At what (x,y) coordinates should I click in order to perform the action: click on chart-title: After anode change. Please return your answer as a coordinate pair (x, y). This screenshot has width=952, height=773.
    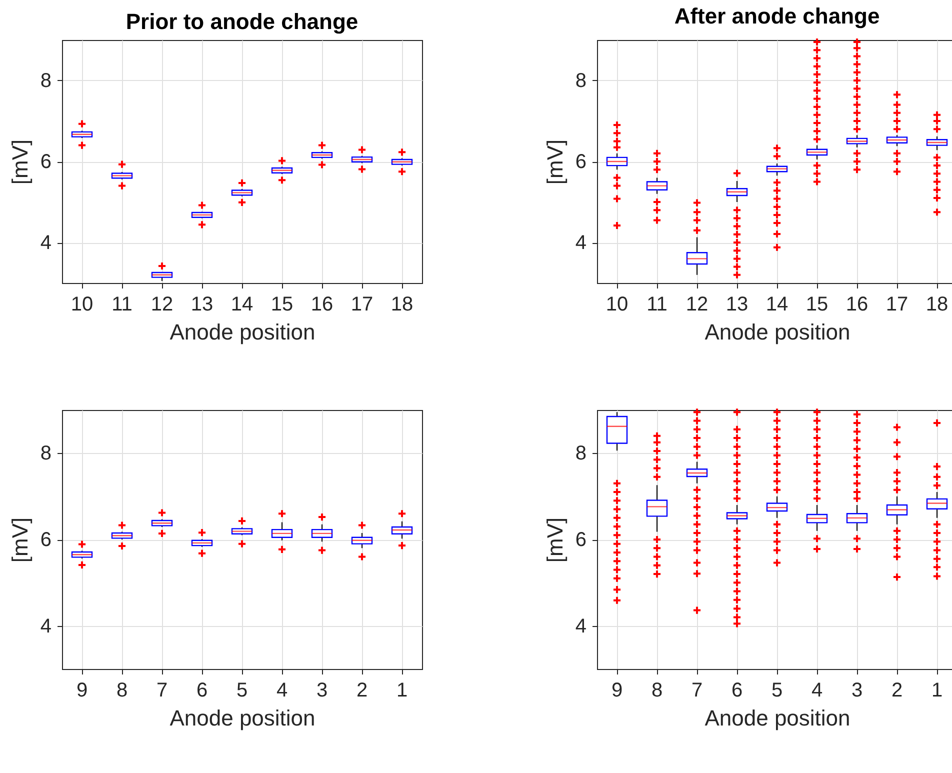
    Looking at the image, I should click on (777, 15).